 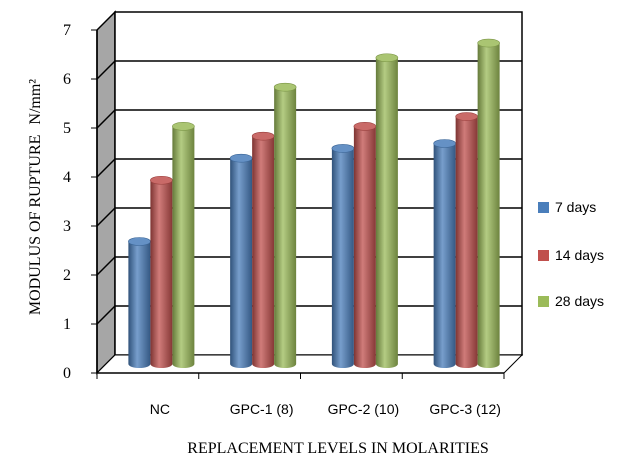 I want to click on y-tick-label: 1, so click(x=67, y=324).